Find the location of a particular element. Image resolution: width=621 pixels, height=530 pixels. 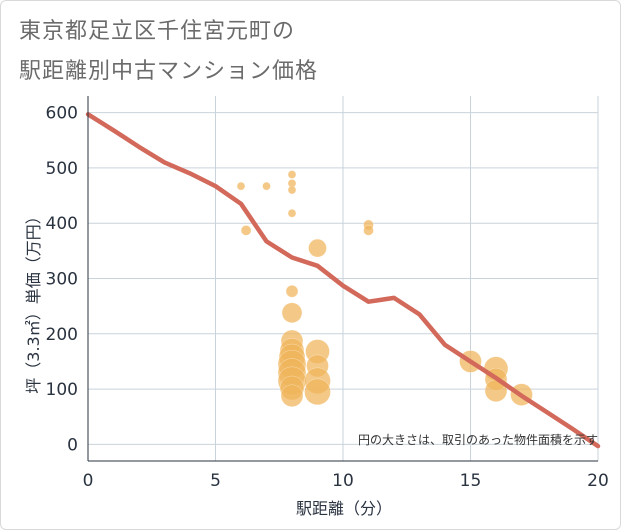

x-tick-label: 5 is located at coordinates (215, 481).